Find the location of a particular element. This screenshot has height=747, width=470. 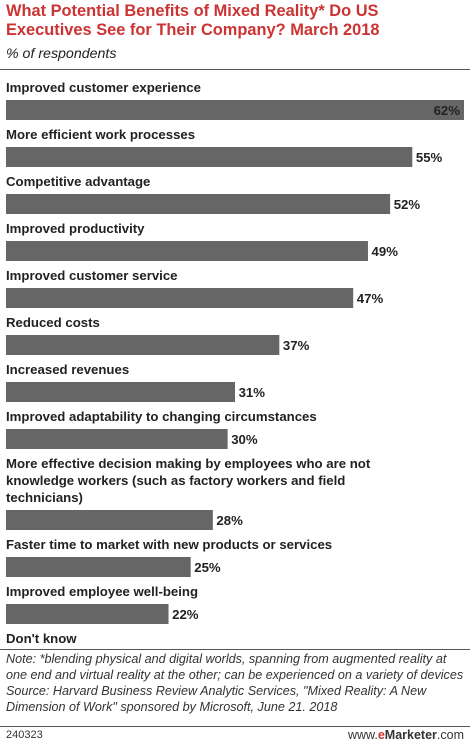

category-label: Competitive advantage is located at coordinates (78, 181).